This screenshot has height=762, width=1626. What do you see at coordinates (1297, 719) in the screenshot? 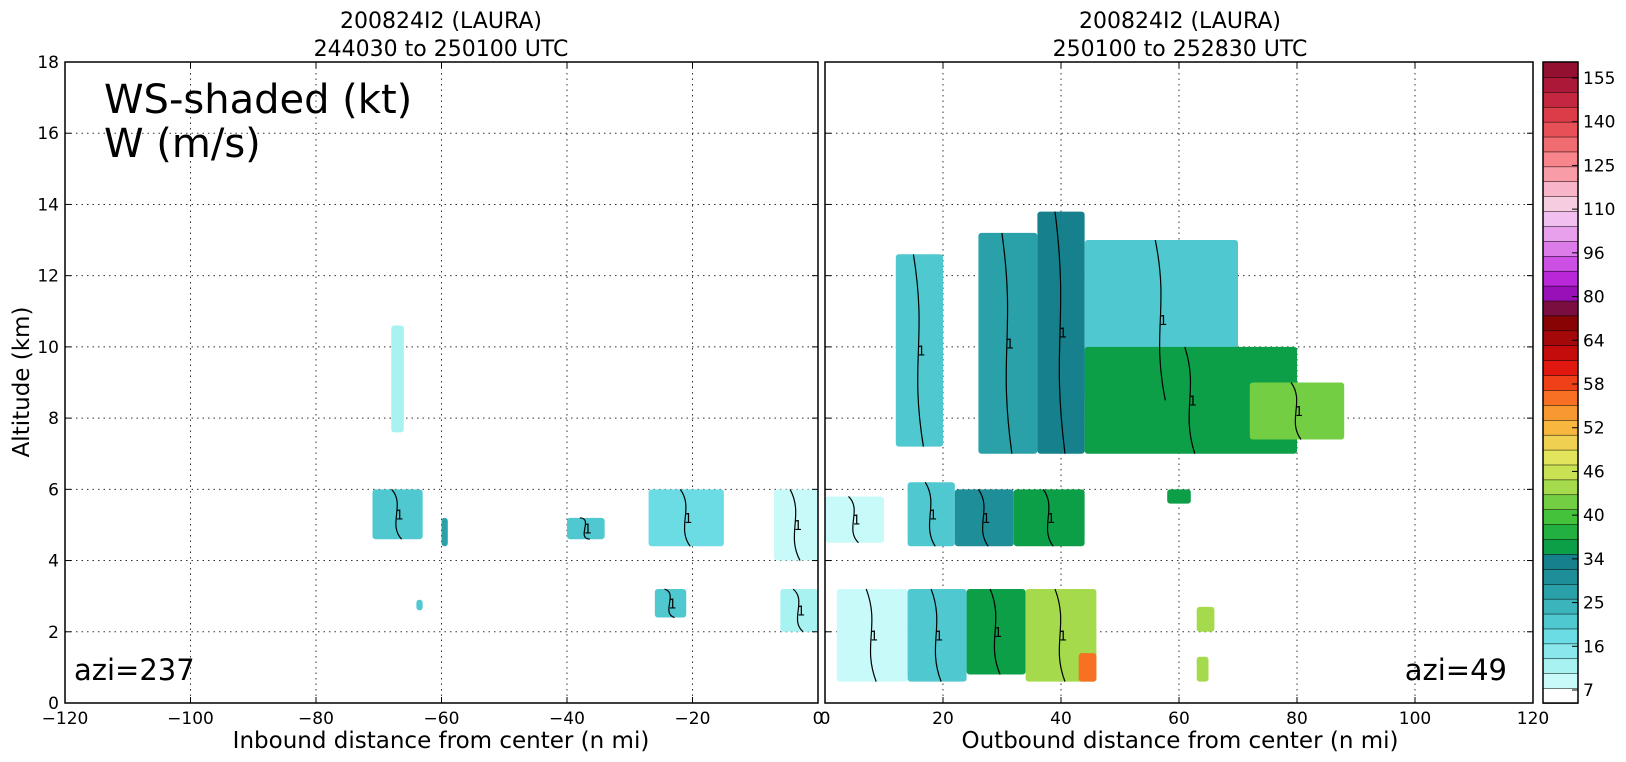
I see `right-xtick-label: 80` at bounding box center [1297, 719].